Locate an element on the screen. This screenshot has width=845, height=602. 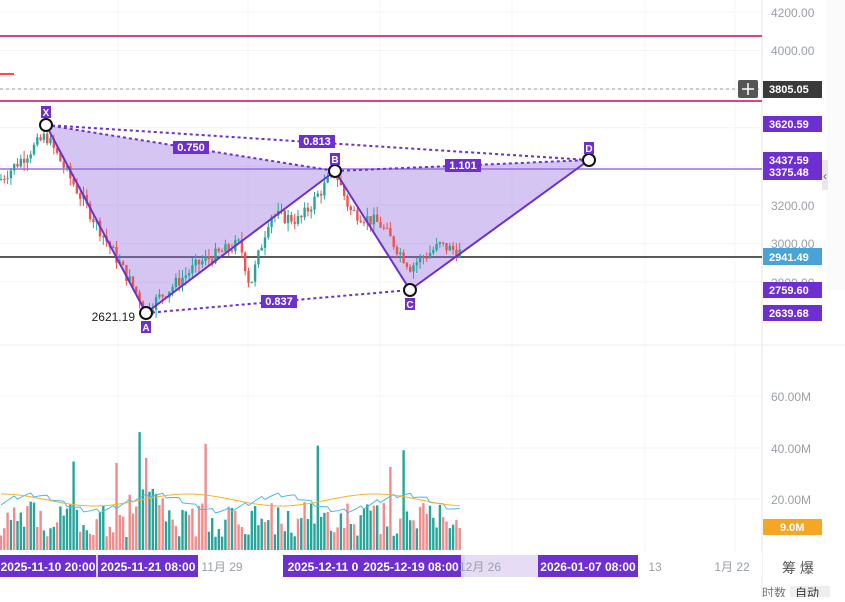
add-alert-button is located at coordinates (748, 89).